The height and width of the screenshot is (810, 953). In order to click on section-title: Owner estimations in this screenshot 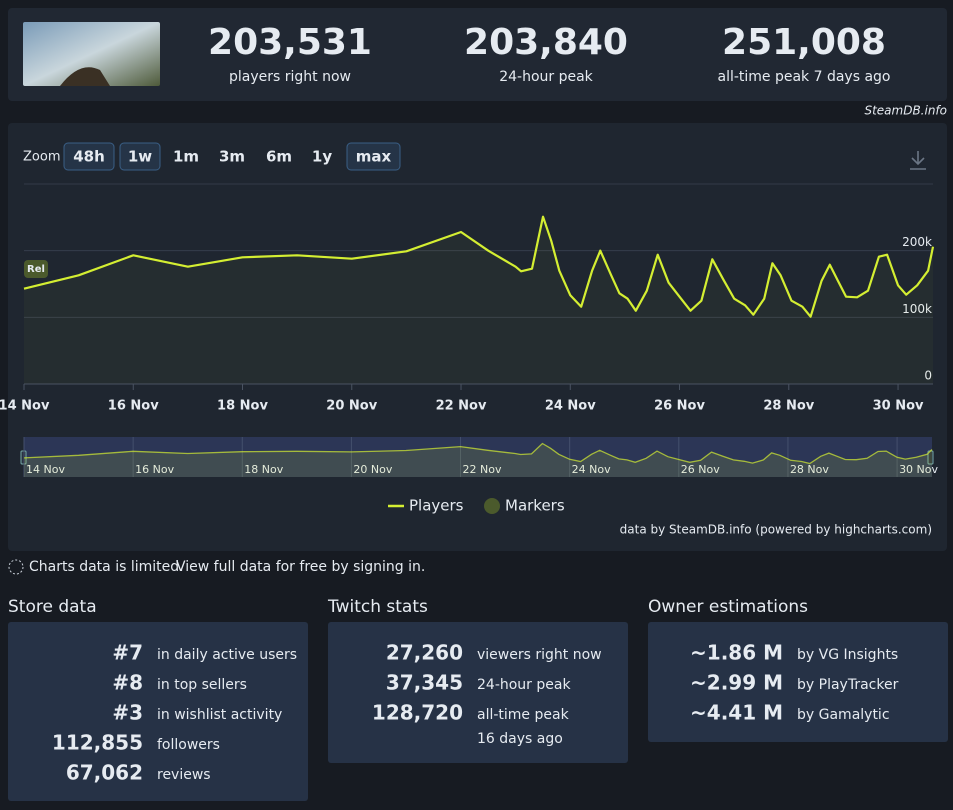, I will do `click(728, 607)`.